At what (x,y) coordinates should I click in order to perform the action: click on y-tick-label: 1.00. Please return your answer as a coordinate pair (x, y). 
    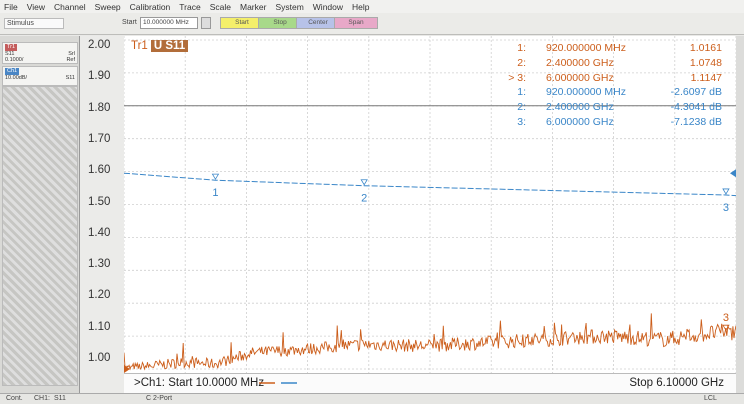
    Looking at the image, I should click on (99, 358).